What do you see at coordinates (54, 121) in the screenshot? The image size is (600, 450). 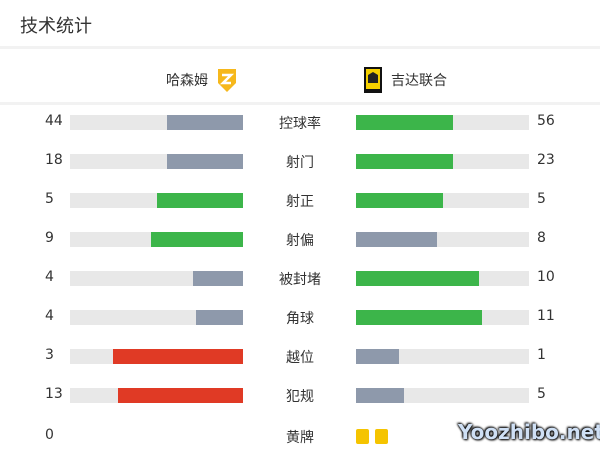 I see `home-value: 44` at bounding box center [54, 121].